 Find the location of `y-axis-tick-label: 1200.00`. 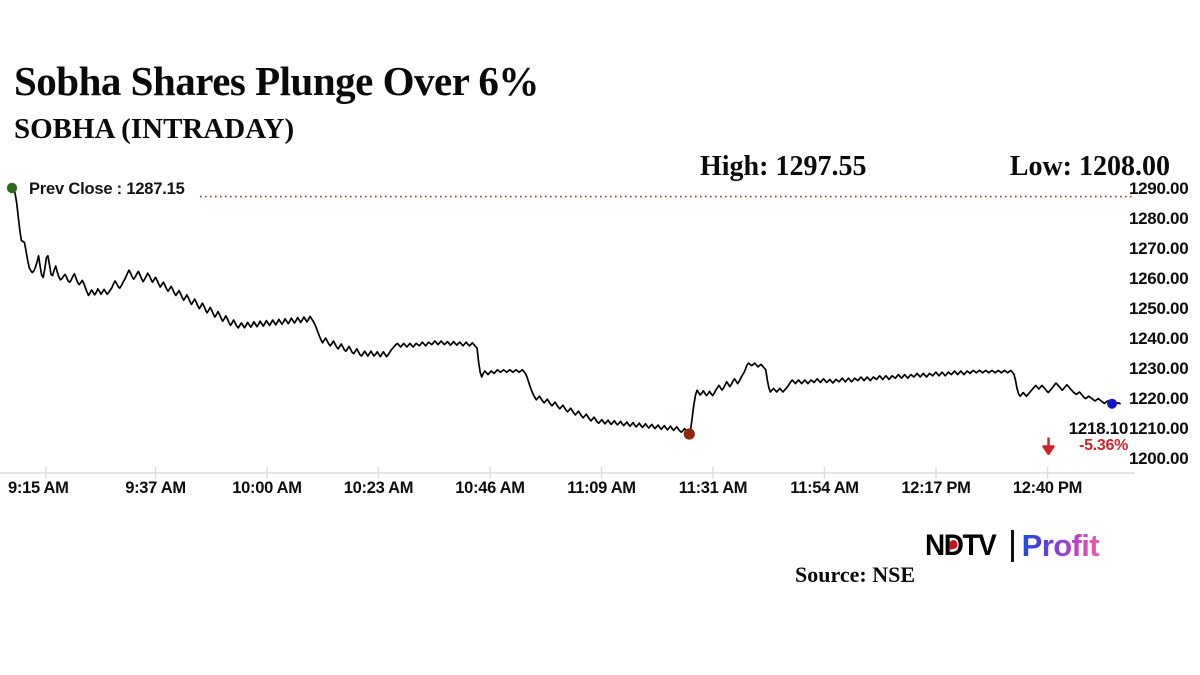

y-axis-tick-label: 1200.00 is located at coordinates (1159, 458).